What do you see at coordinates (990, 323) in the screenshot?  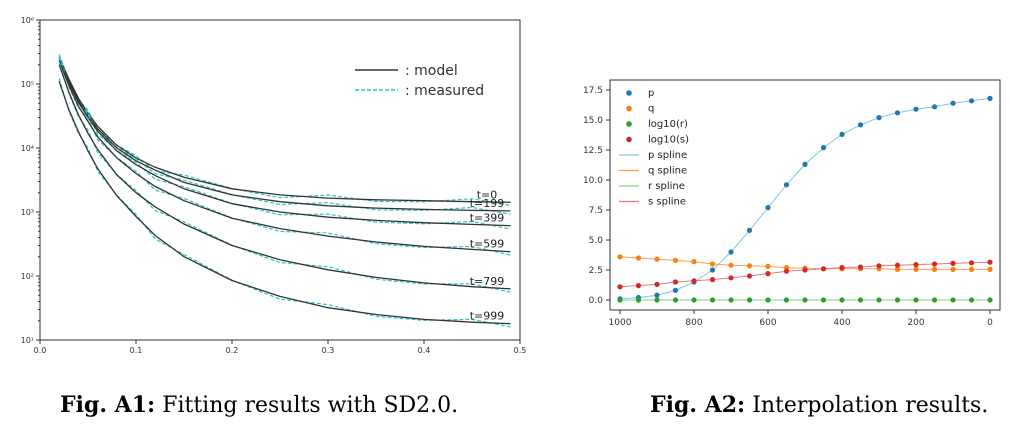 I see `x-tick-label: 0` at bounding box center [990, 323].